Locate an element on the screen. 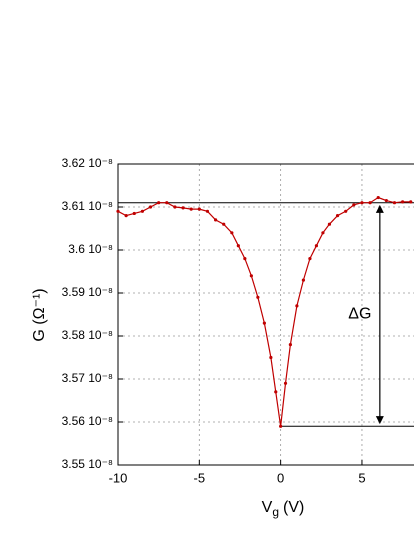 This screenshot has height=535, width=414. y-axis-label: G (Ω⁻¹) is located at coordinates (39, 314).